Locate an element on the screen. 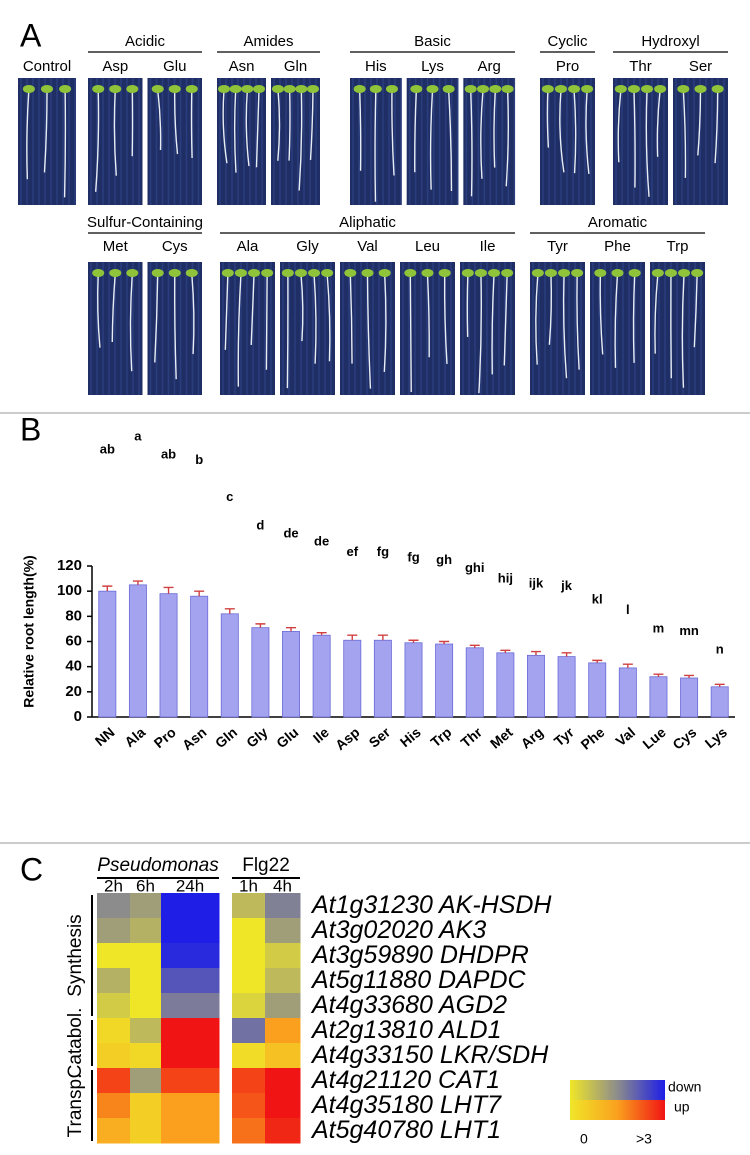 The height and width of the screenshot is (1155, 750). significance-label: n is located at coordinates (720, 648).